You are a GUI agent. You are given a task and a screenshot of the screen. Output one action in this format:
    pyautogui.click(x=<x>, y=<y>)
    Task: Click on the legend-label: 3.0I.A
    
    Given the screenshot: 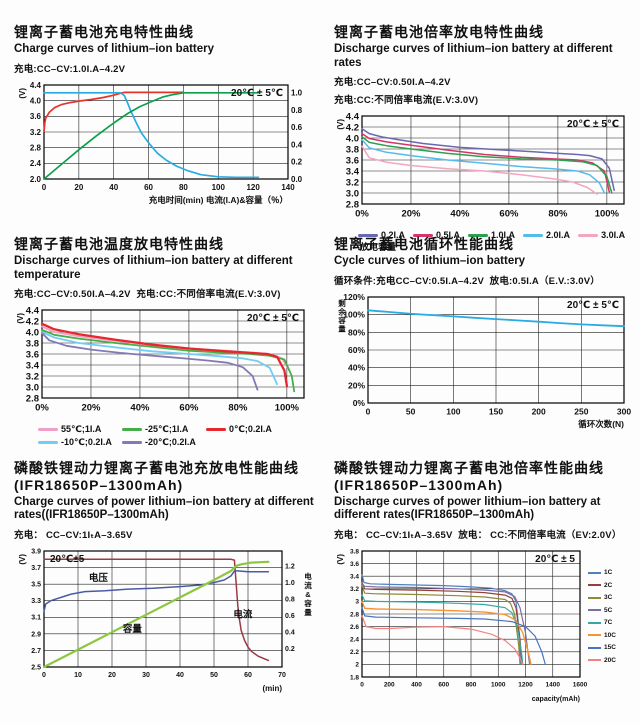 What is the action you would take?
    pyautogui.click(x=613, y=235)
    